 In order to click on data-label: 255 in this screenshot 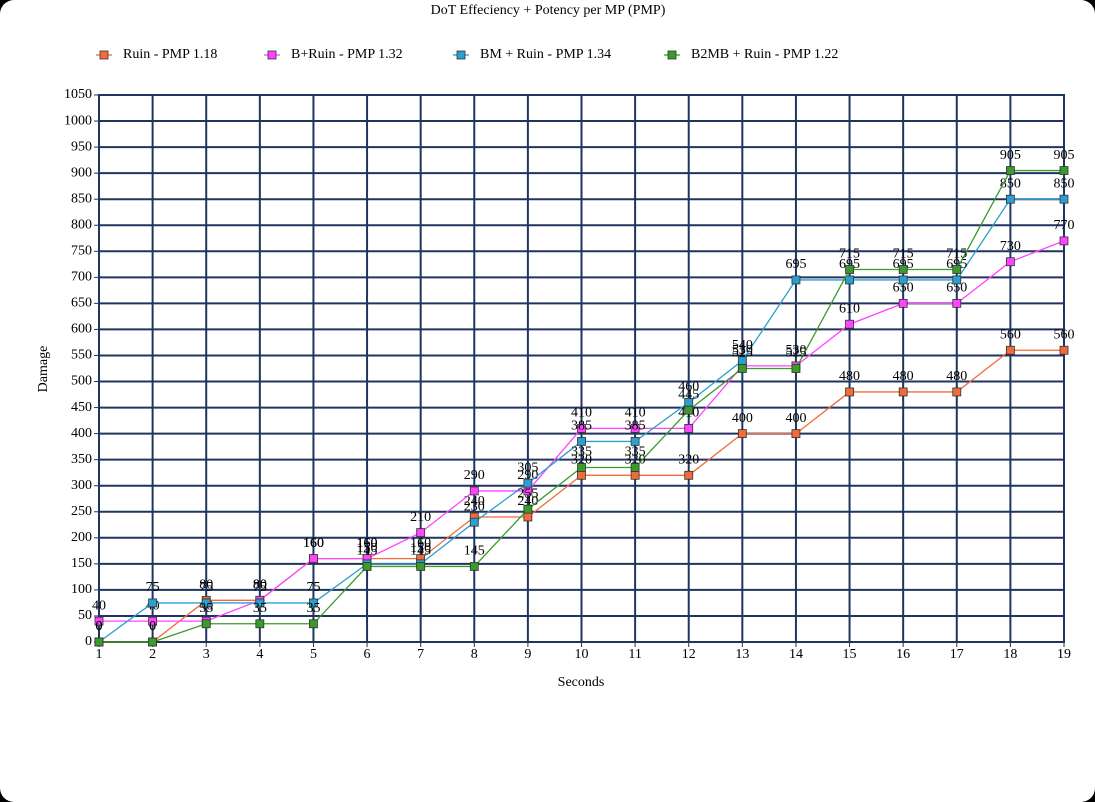, I will do `click(527, 493)`.